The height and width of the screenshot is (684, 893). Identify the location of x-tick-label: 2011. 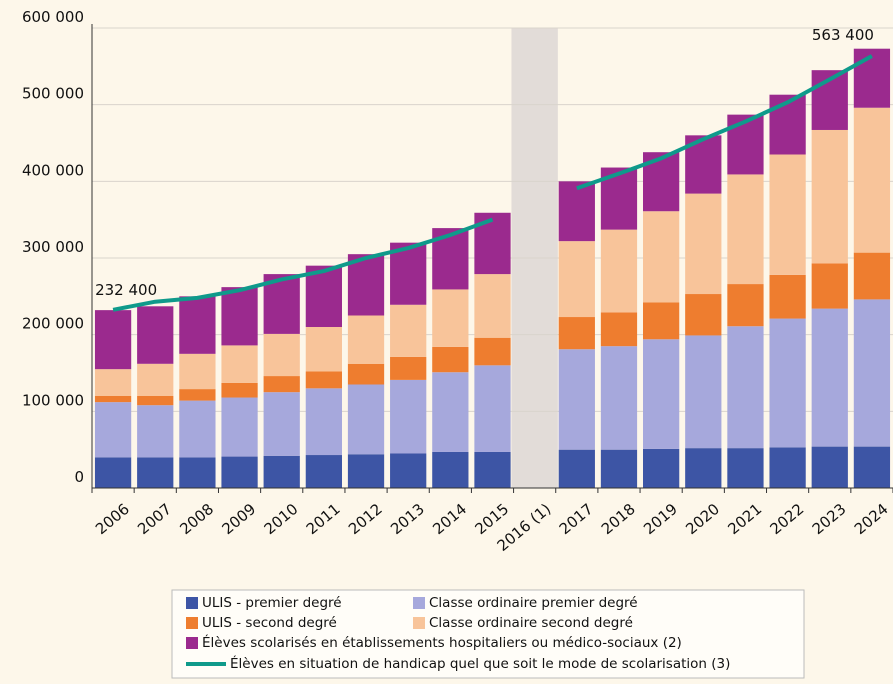
(323, 519).